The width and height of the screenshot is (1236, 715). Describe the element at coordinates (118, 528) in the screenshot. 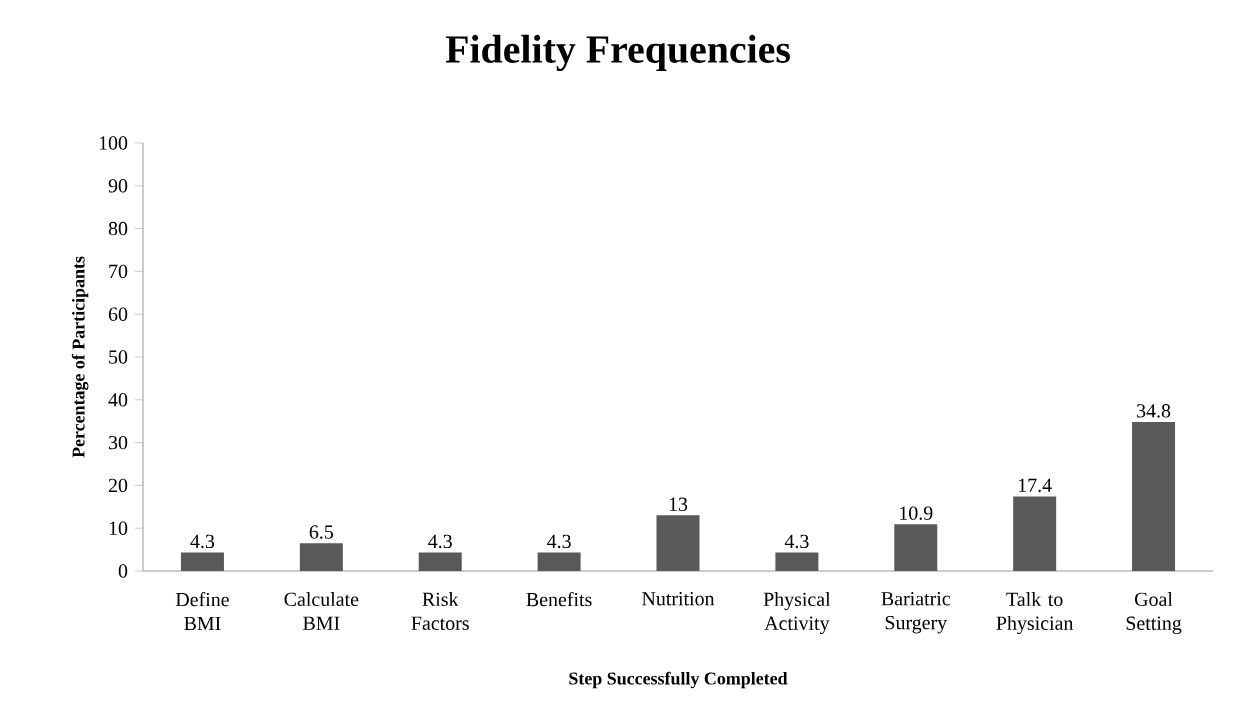

I see `y-tick-label: 10` at that location.